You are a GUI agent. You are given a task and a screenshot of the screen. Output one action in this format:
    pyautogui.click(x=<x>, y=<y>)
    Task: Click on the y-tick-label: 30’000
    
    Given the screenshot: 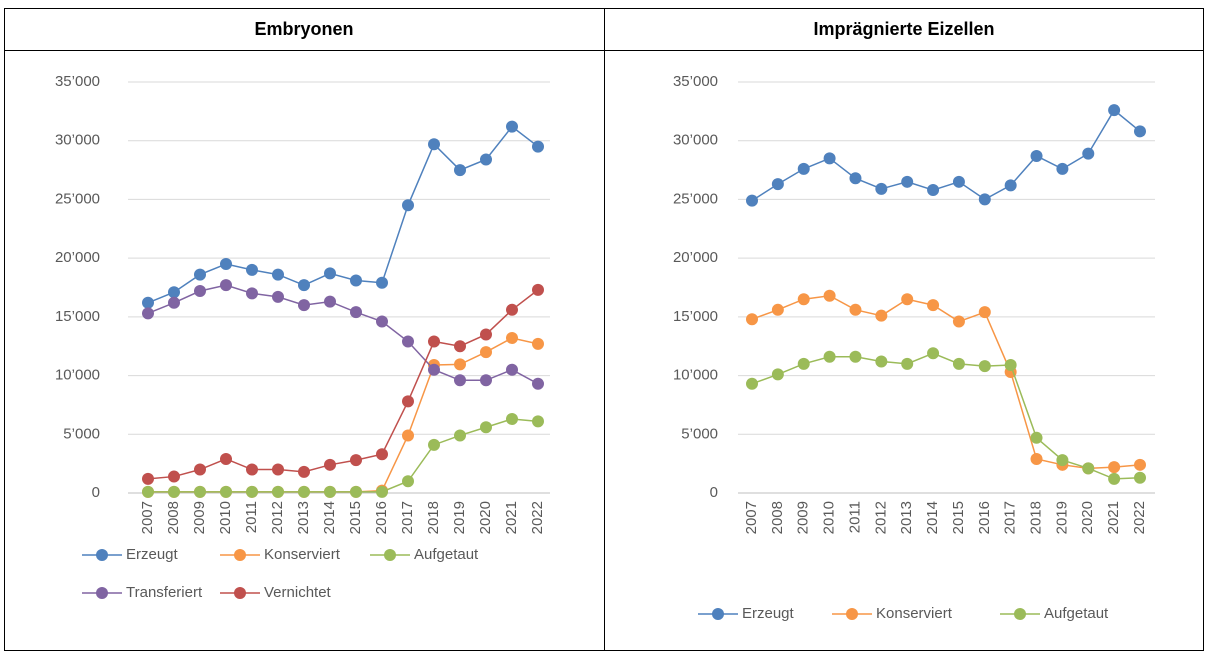 What is the action you would take?
    pyautogui.click(x=77, y=140)
    